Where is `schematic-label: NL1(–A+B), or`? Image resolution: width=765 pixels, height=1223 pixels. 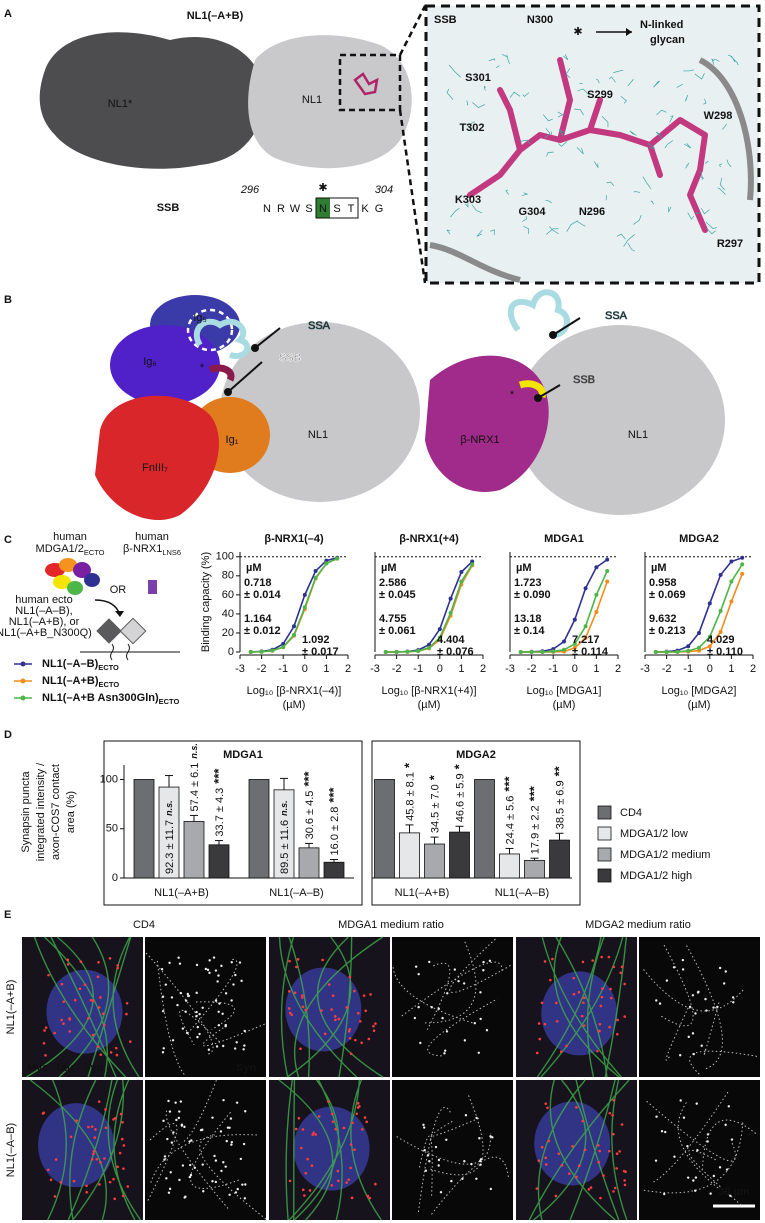
schematic-label: NL1(–A+B), or is located at coordinates (44, 622).